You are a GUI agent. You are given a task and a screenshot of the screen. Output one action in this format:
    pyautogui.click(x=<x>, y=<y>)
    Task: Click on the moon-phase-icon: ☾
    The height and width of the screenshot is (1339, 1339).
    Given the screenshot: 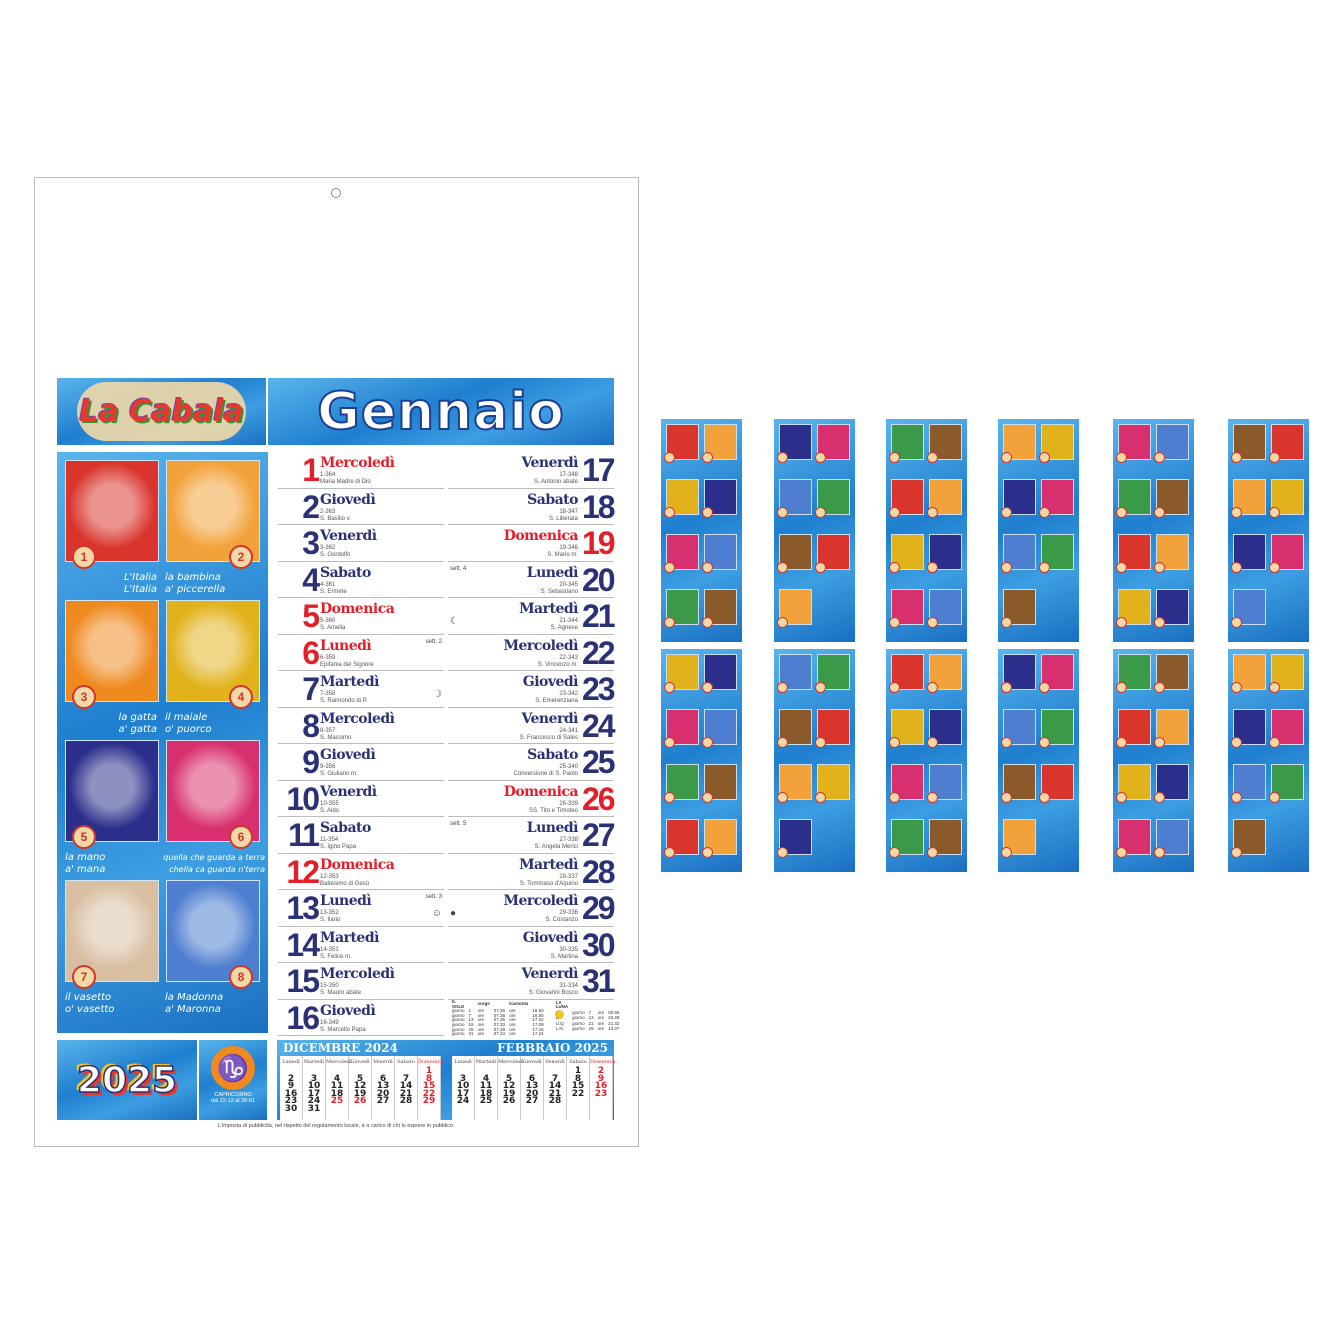 What is the action you would take?
    pyautogui.click(x=454, y=621)
    